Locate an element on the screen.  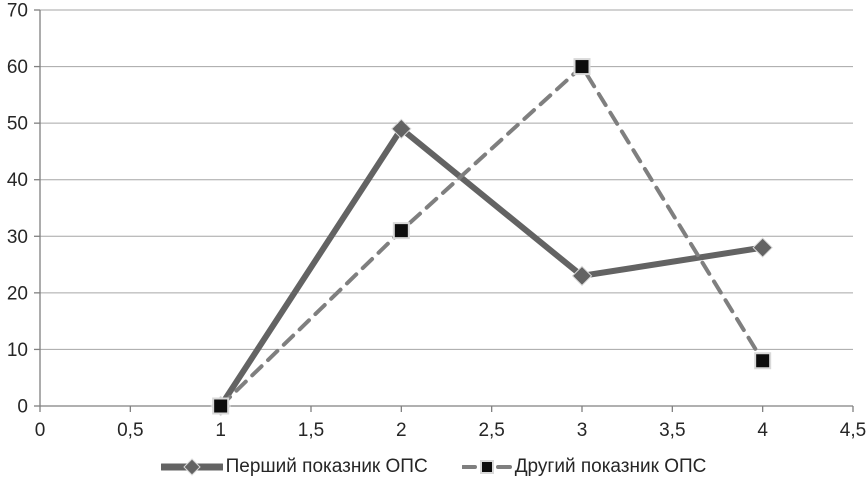
y-tick-label: 40 is located at coordinates (17, 180).